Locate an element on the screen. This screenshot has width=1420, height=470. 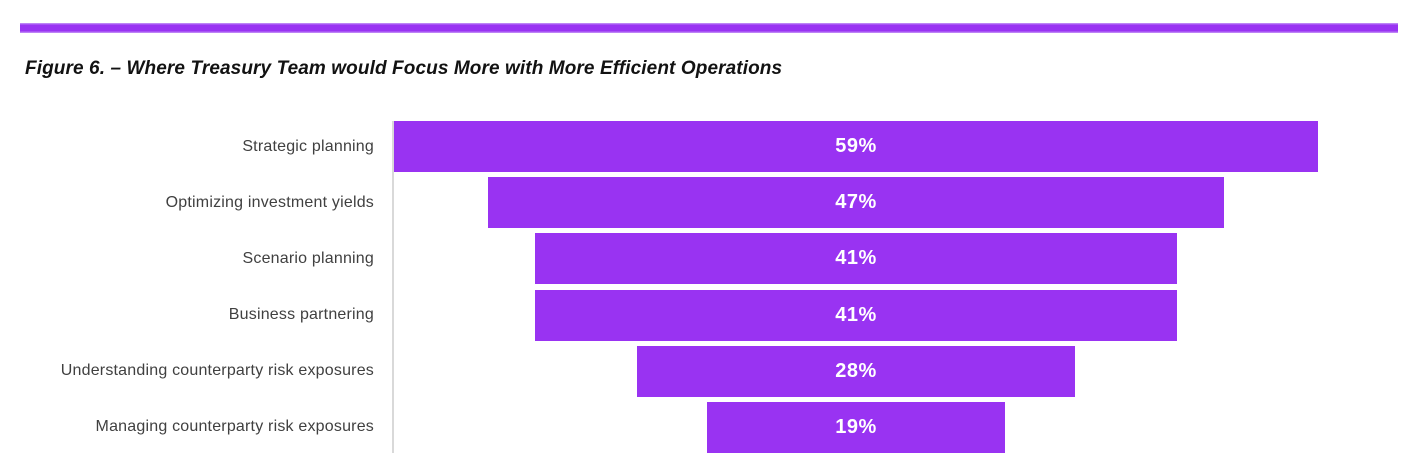
chart-row: Managing counterparty risk exposures 19% is located at coordinates (710, 427).